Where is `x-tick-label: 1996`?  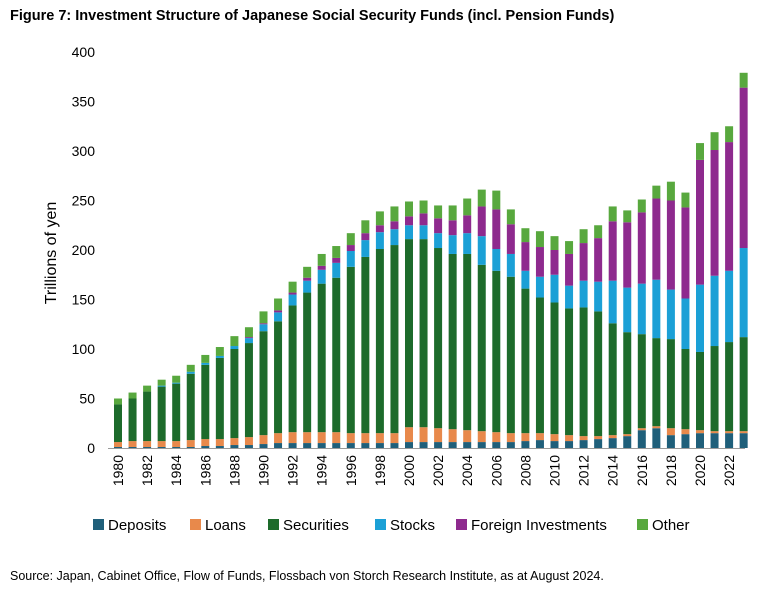 x-tick-label: 1996 is located at coordinates (351, 470).